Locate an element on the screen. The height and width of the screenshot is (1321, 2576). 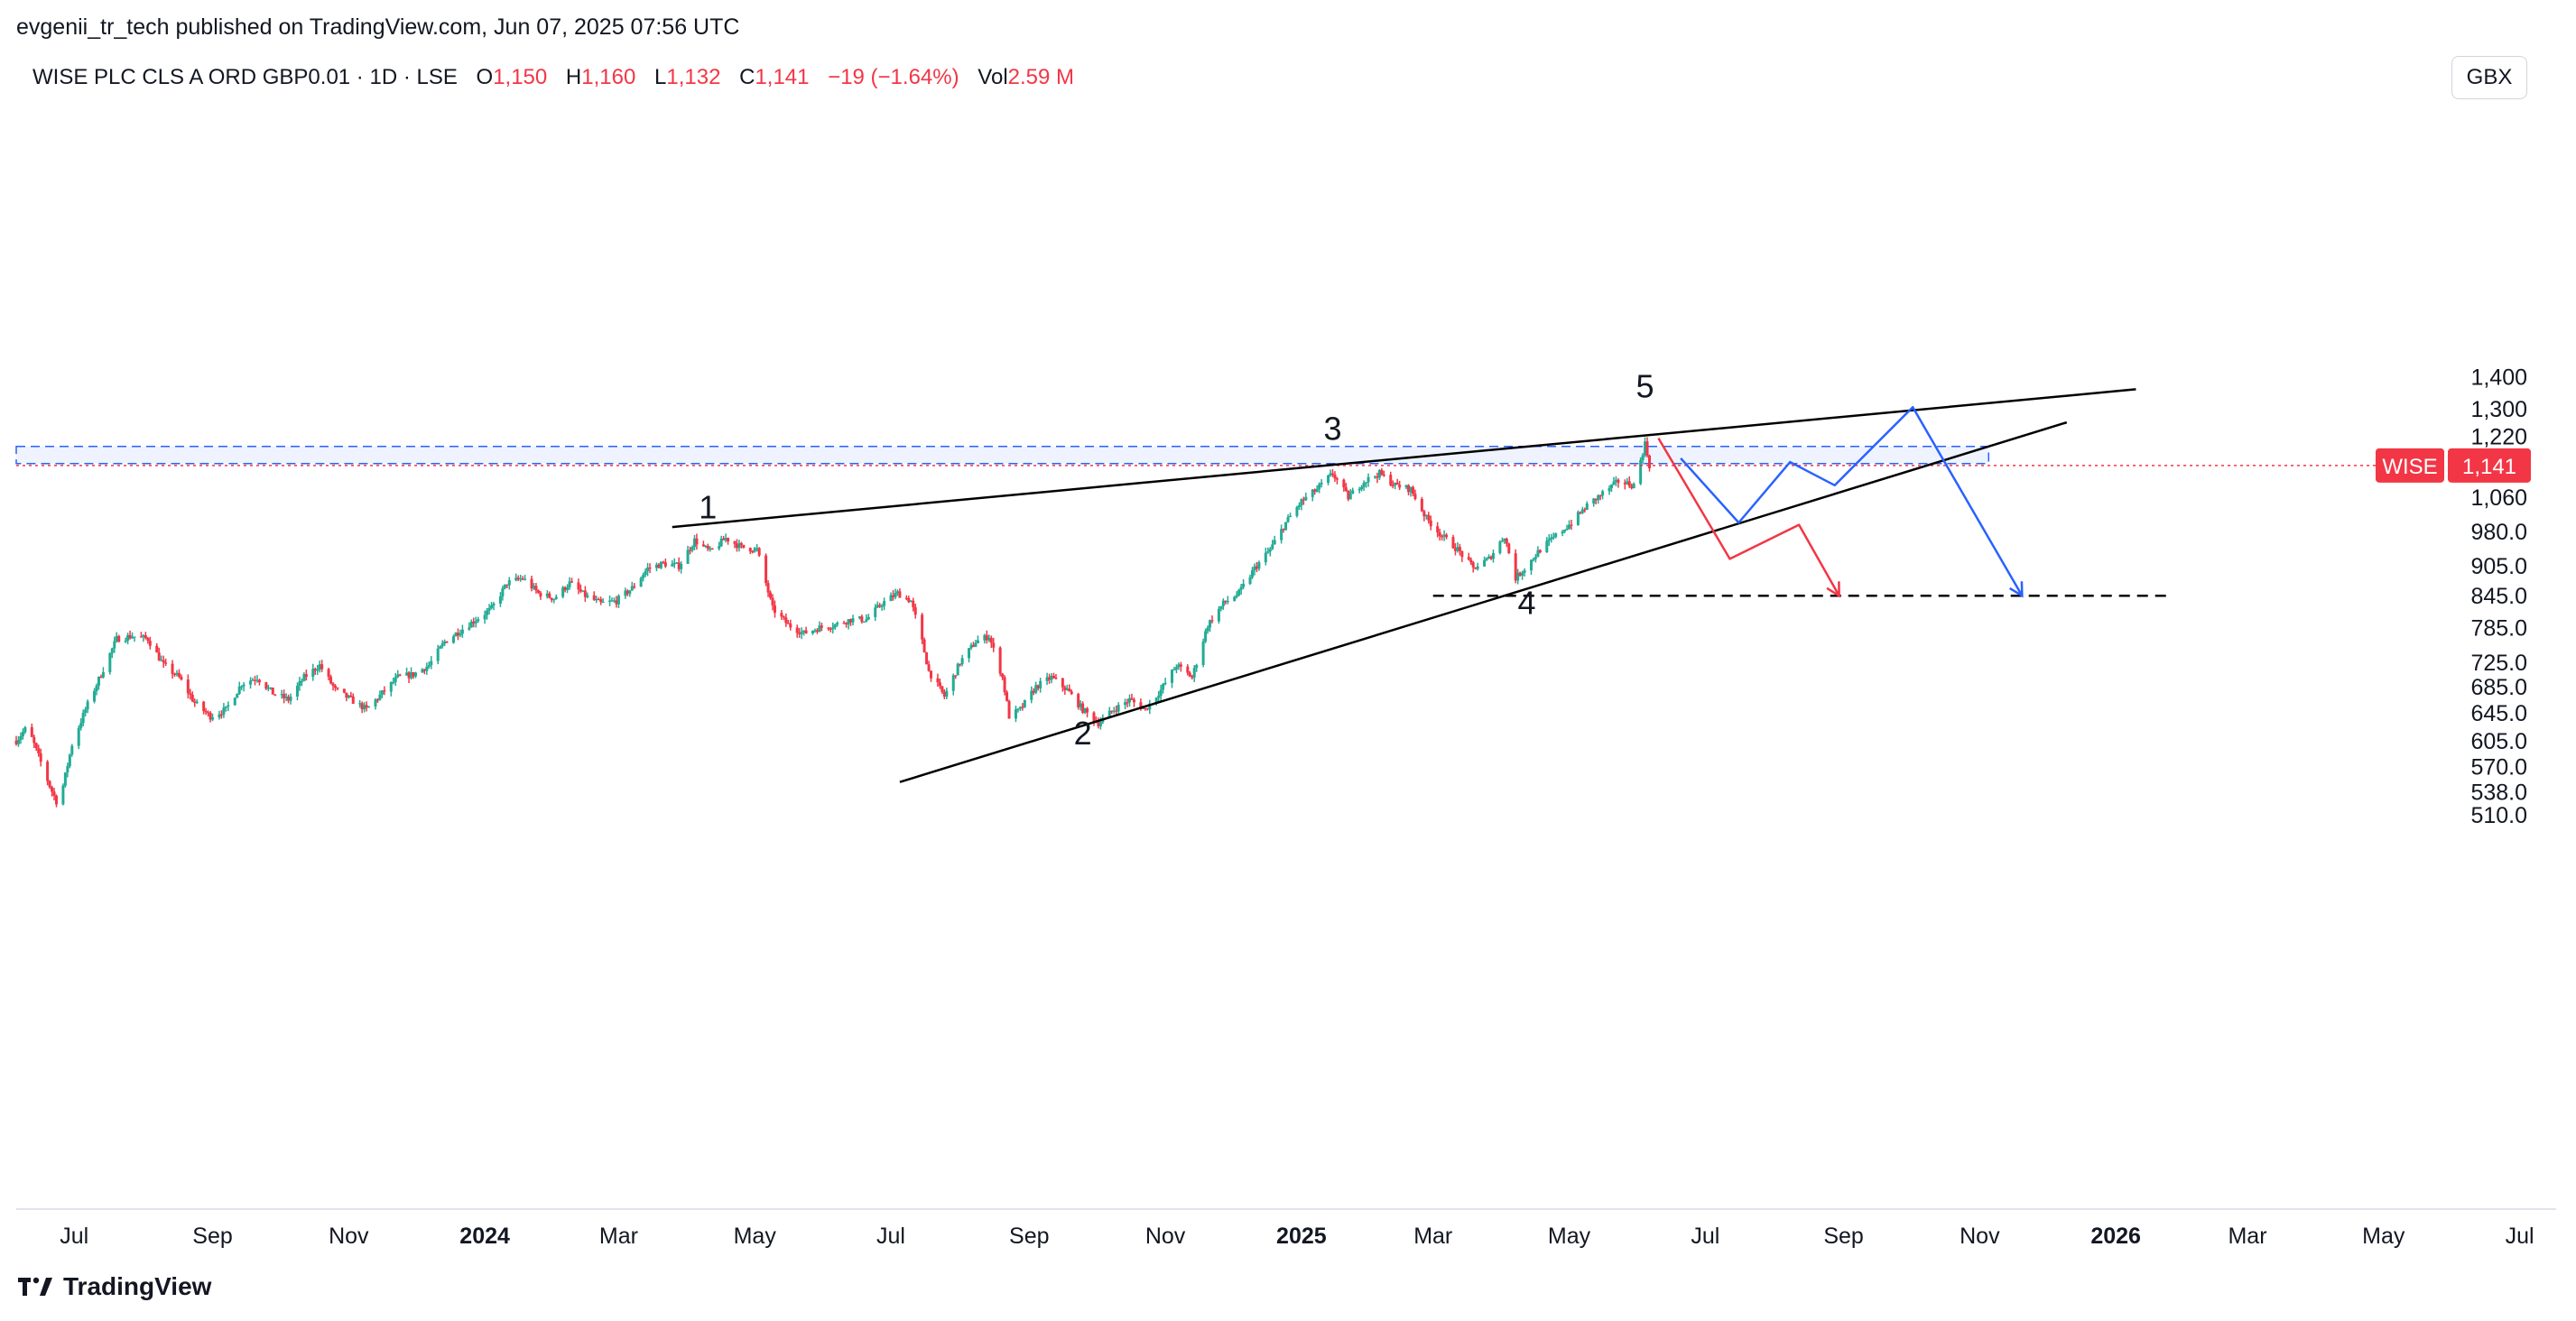
time-axis-tick: 2026 is located at coordinates (2115, 1236).